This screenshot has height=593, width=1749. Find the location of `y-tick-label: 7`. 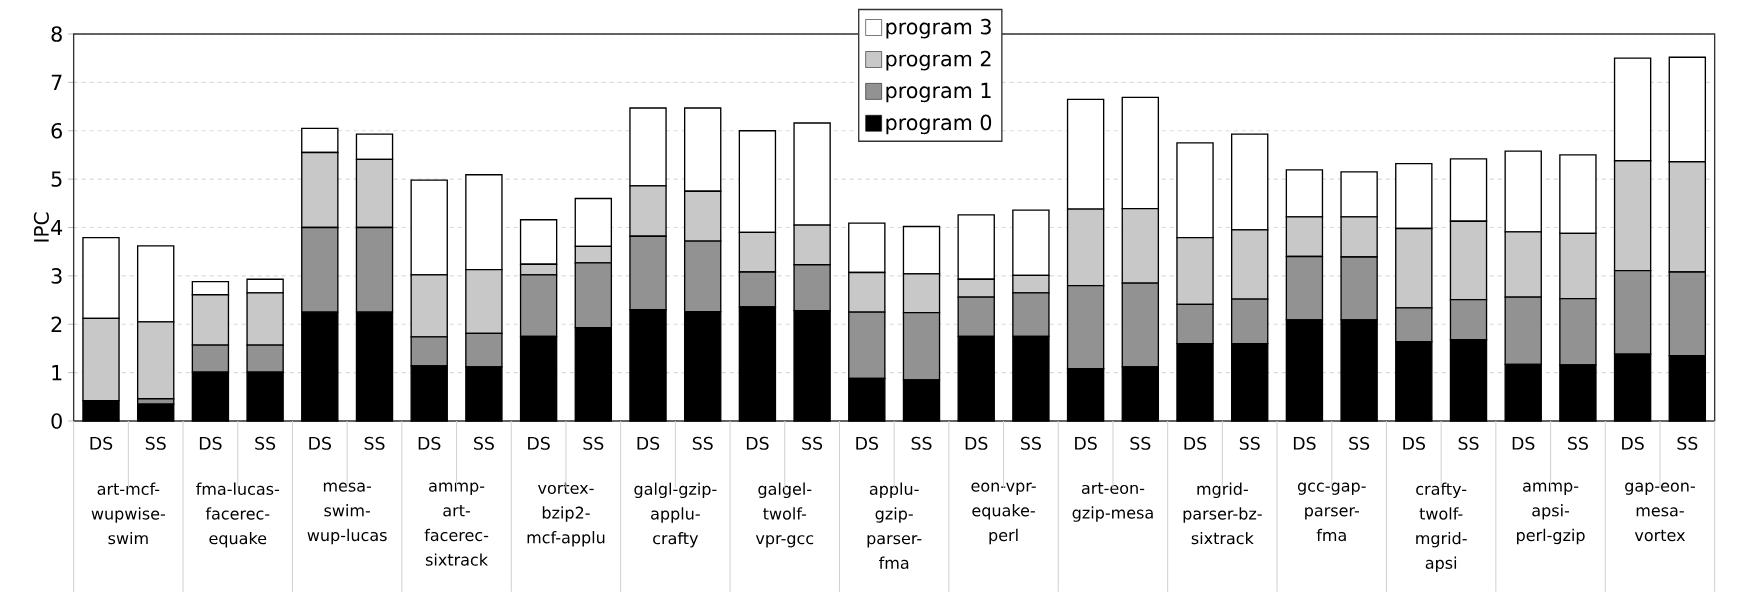

y-tick-label: 7 is located at coordinates (56, 82).